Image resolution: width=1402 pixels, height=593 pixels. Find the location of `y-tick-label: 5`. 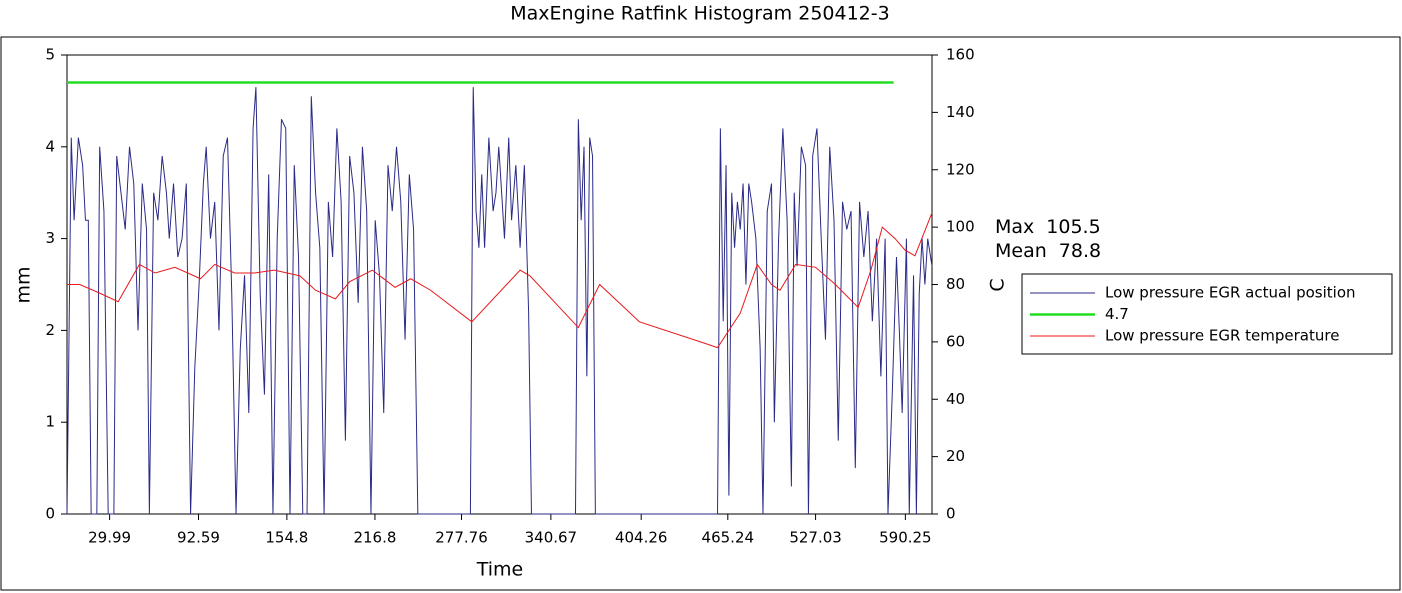

y-tick-label: 5 is located at coordinates (50, 55).